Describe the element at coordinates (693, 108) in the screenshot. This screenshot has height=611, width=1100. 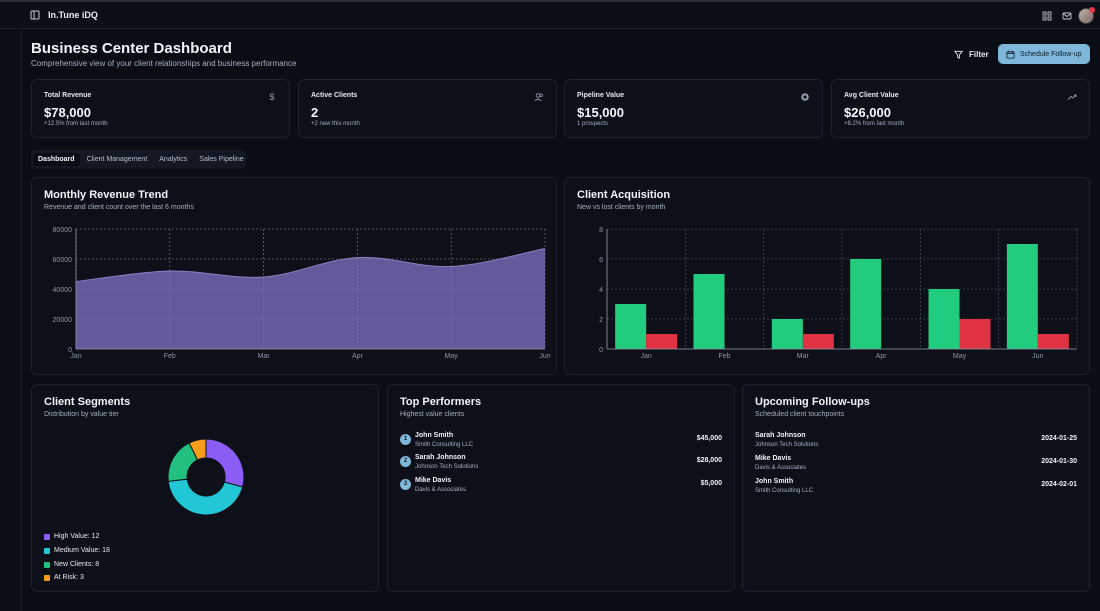
I see `stat-card-pipeline-value: Pipeline Value $15,000 1 prospects` at that location.